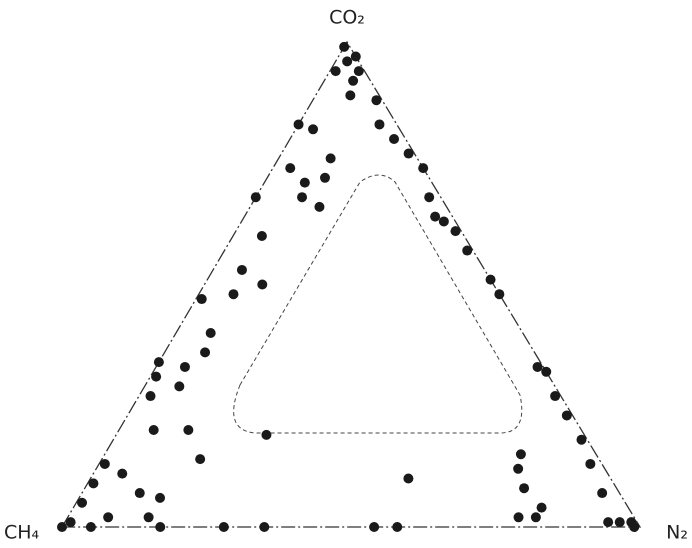 The width and height of the screenshot is (692, 548). I want to click on vertex-label-co2: CO₂, so click(347, 18).